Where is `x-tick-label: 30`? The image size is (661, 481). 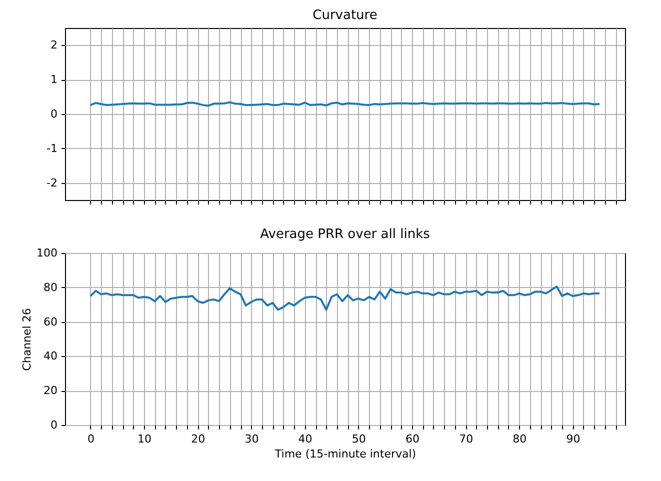 x-tick-label: 30 is located at coordinates (251, 439).